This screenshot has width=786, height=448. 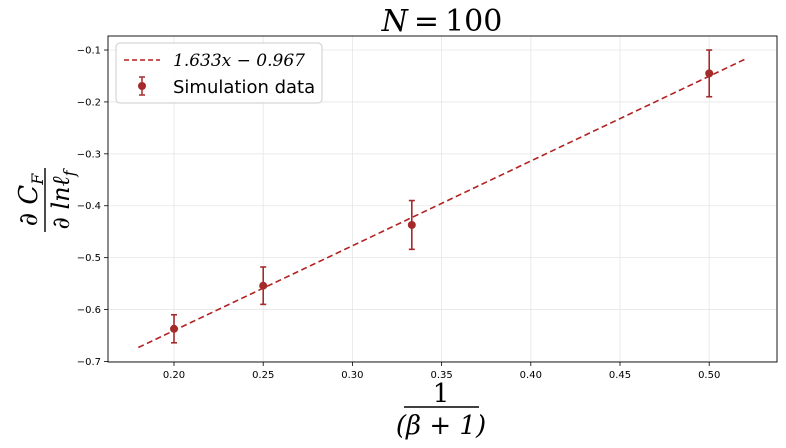 I want to click on y-label-numerator: ∂ CF, so click(x=30, y=200).